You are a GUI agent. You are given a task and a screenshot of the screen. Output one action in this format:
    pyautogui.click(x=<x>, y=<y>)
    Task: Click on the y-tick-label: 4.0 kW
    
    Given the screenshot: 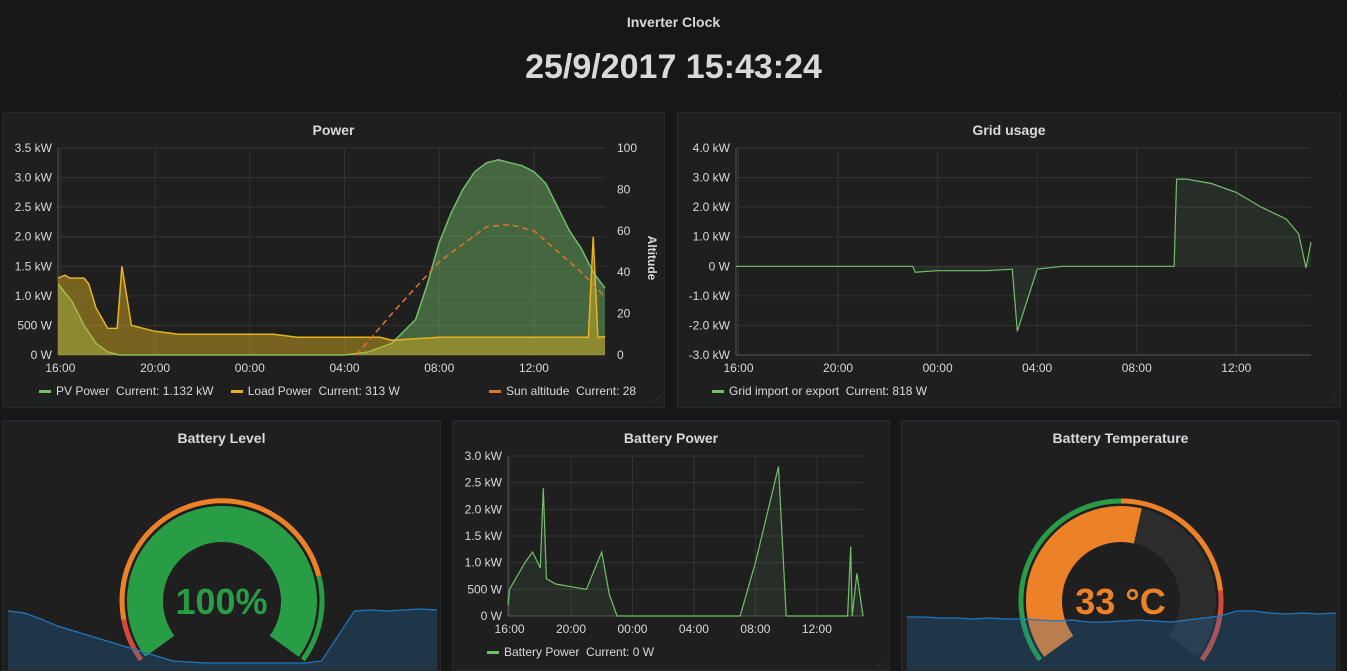 What is the action you would take?
    pyautogui.click(x=712, y=148)
    